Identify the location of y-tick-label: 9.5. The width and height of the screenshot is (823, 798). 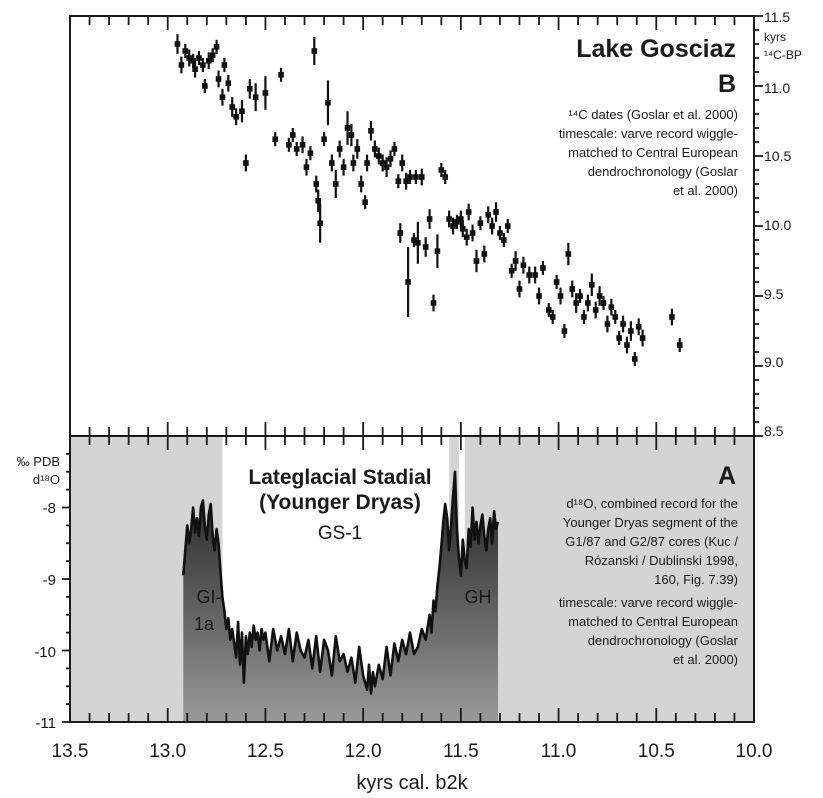
(774, 294).